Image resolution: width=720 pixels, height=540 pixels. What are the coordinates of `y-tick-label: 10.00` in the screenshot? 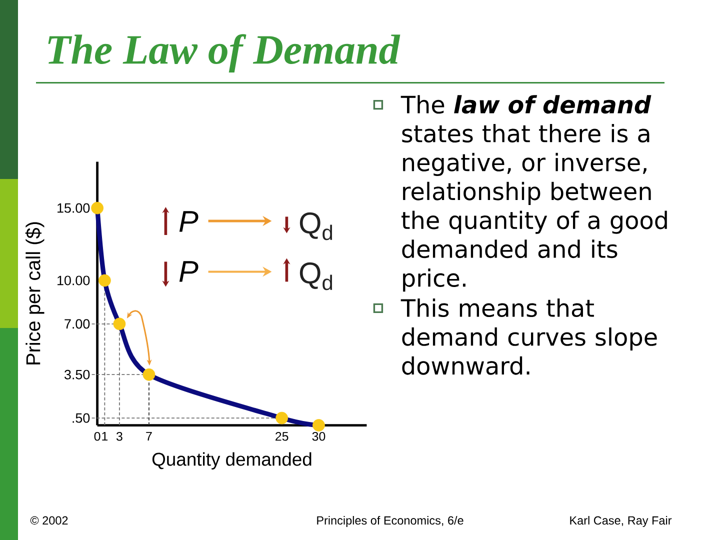 It's located at (74, 281).